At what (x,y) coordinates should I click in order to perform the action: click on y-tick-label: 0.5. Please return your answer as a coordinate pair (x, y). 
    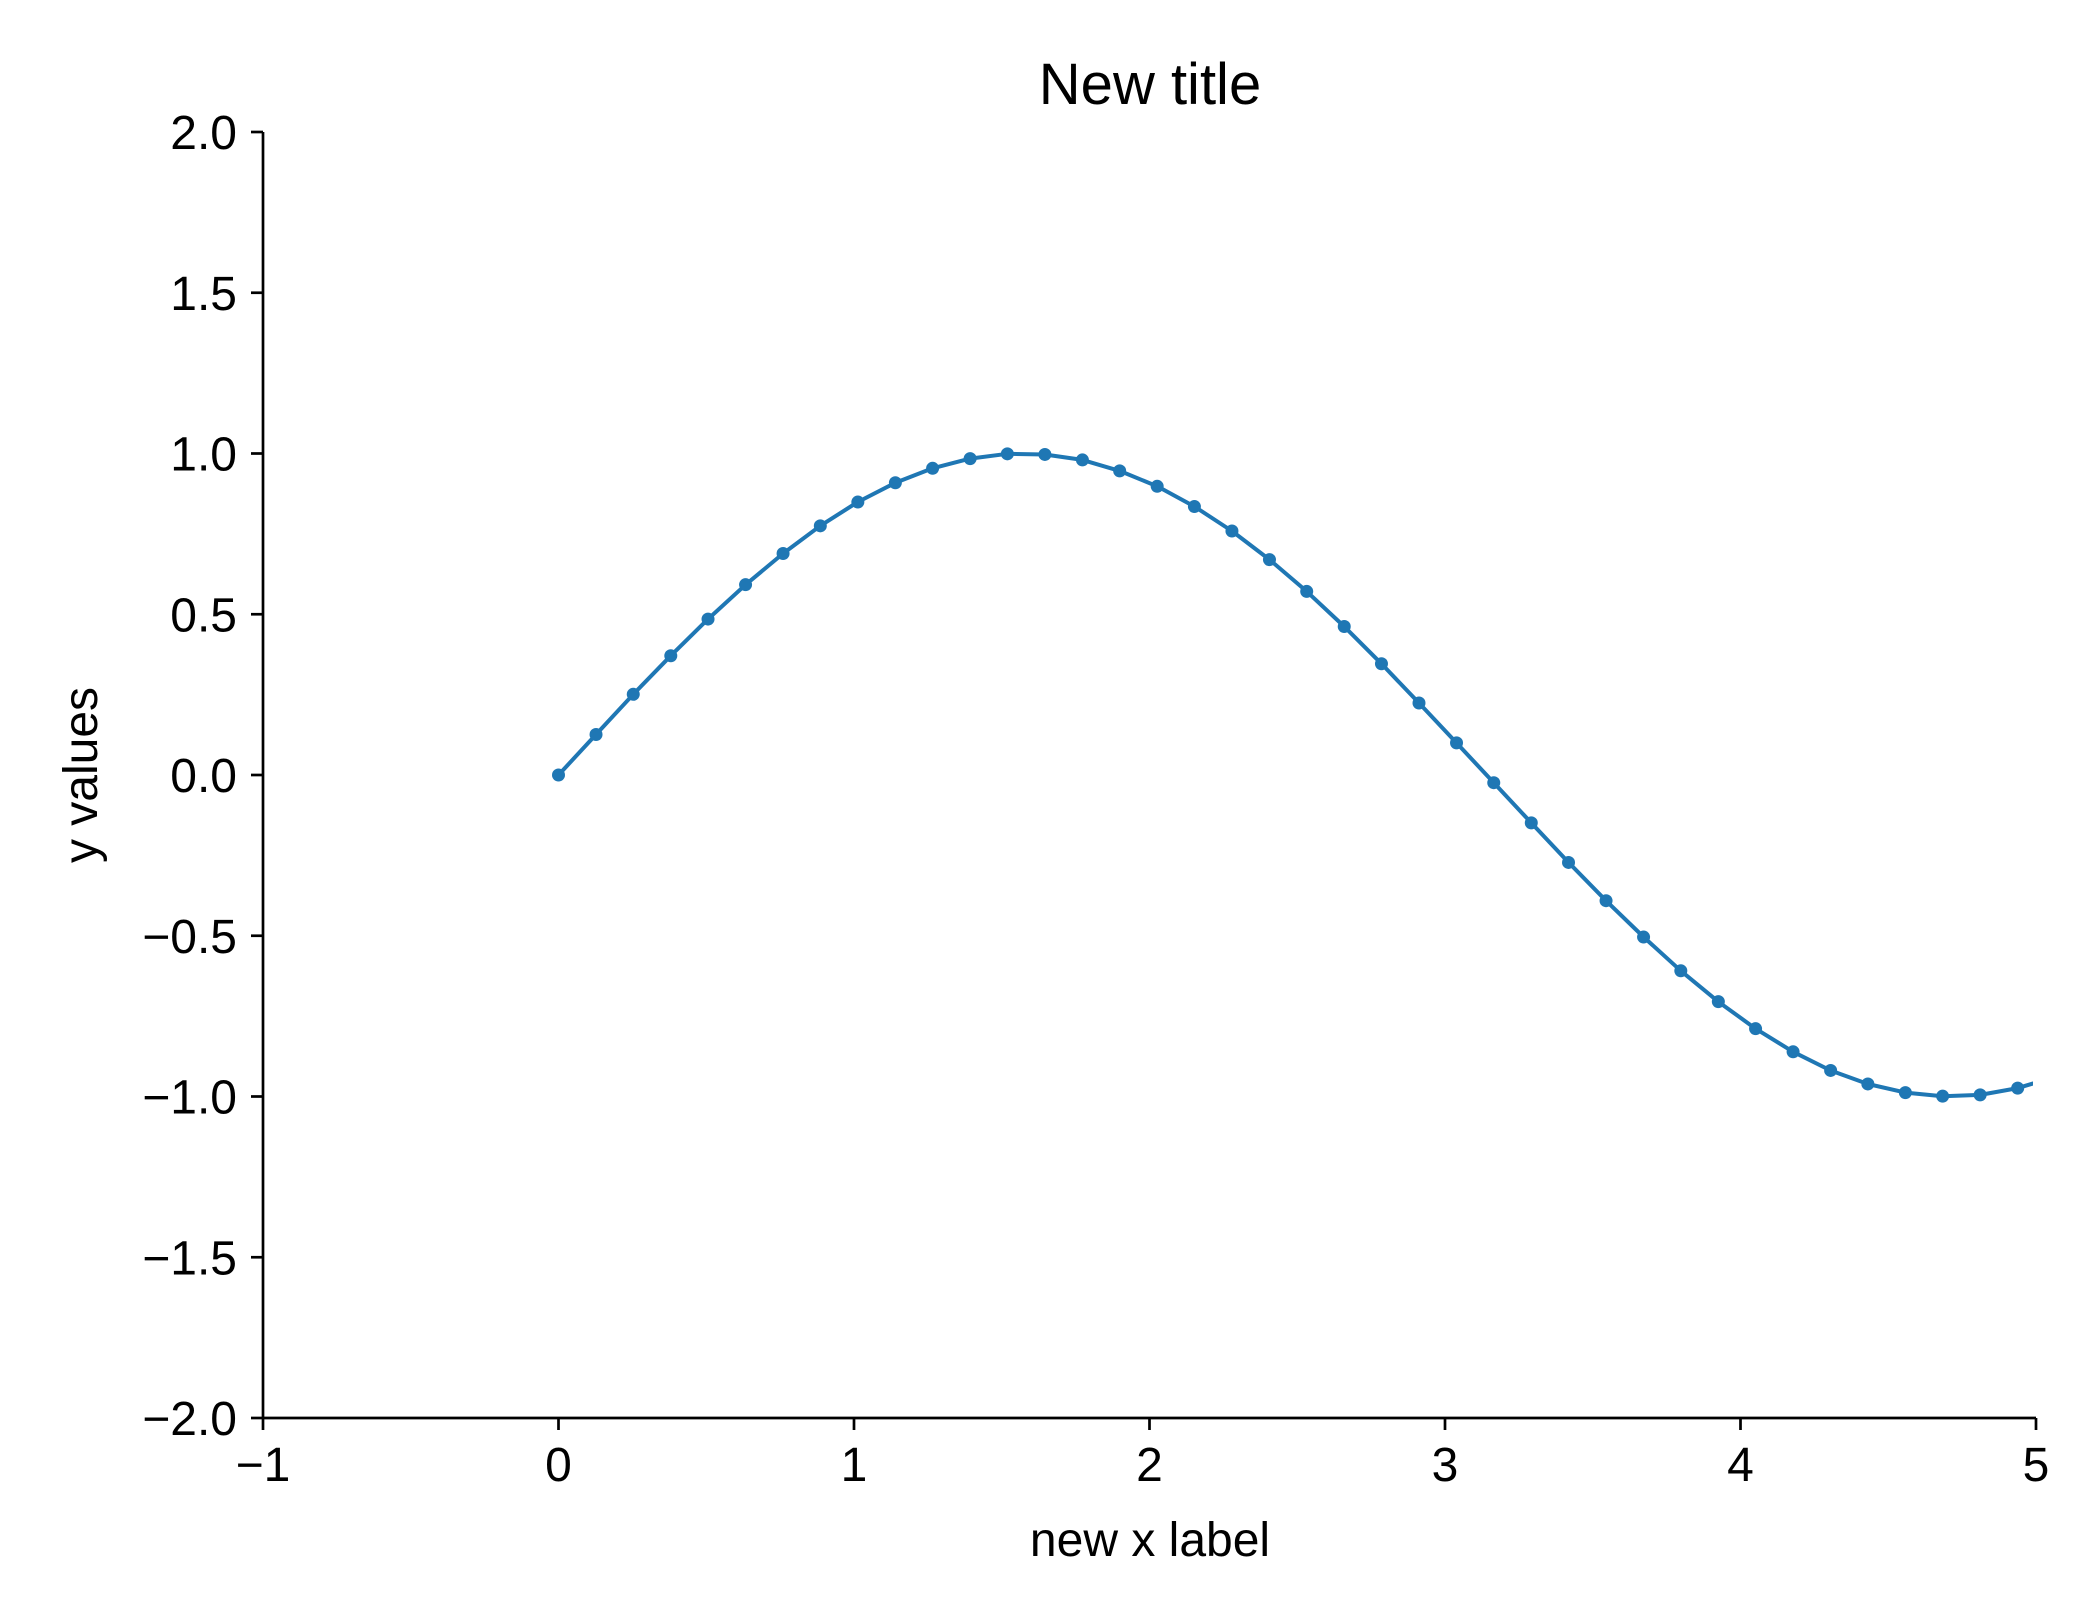
    Looking at the image, I should click on (203, 615).